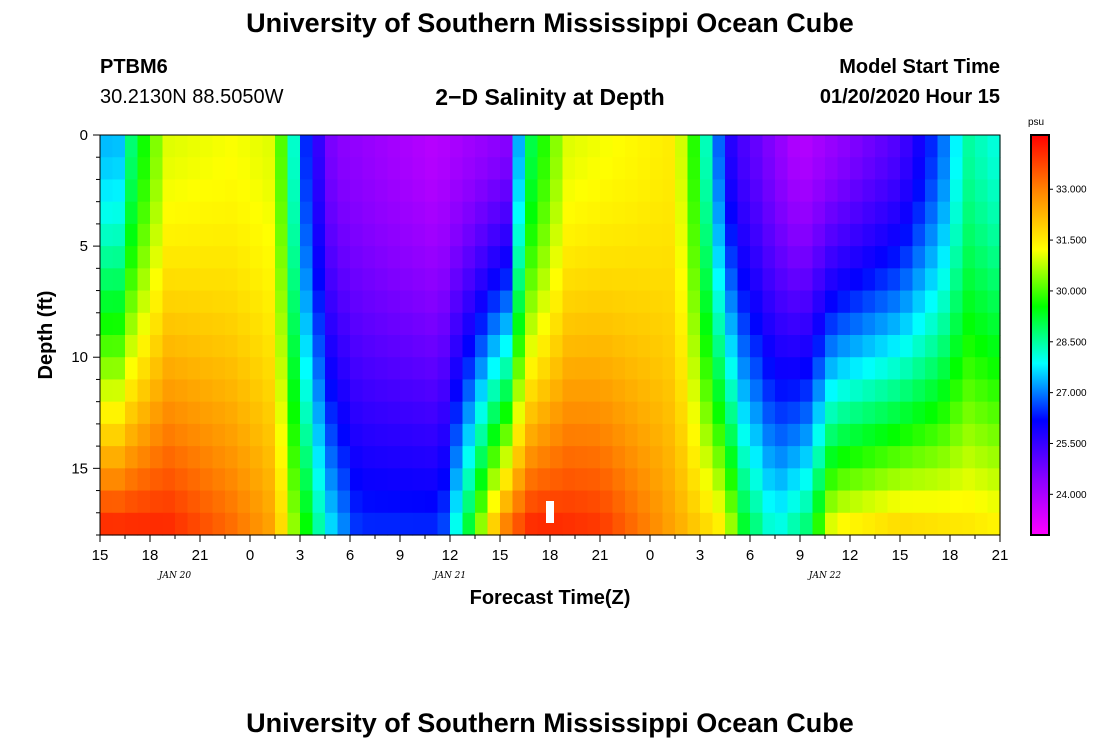  I want to click on x-tick-label: 12, so click(850, 555).